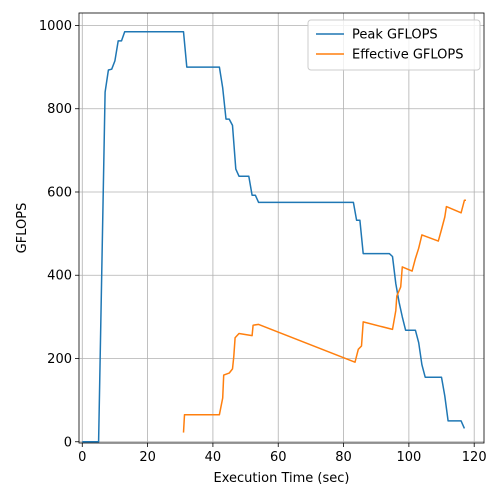 This screenshot has width=500, height=500. What do you see at coordinates (343, 457) in the screenshot?
I see `x-tick-label: 80` at bounding box center [343, 457].